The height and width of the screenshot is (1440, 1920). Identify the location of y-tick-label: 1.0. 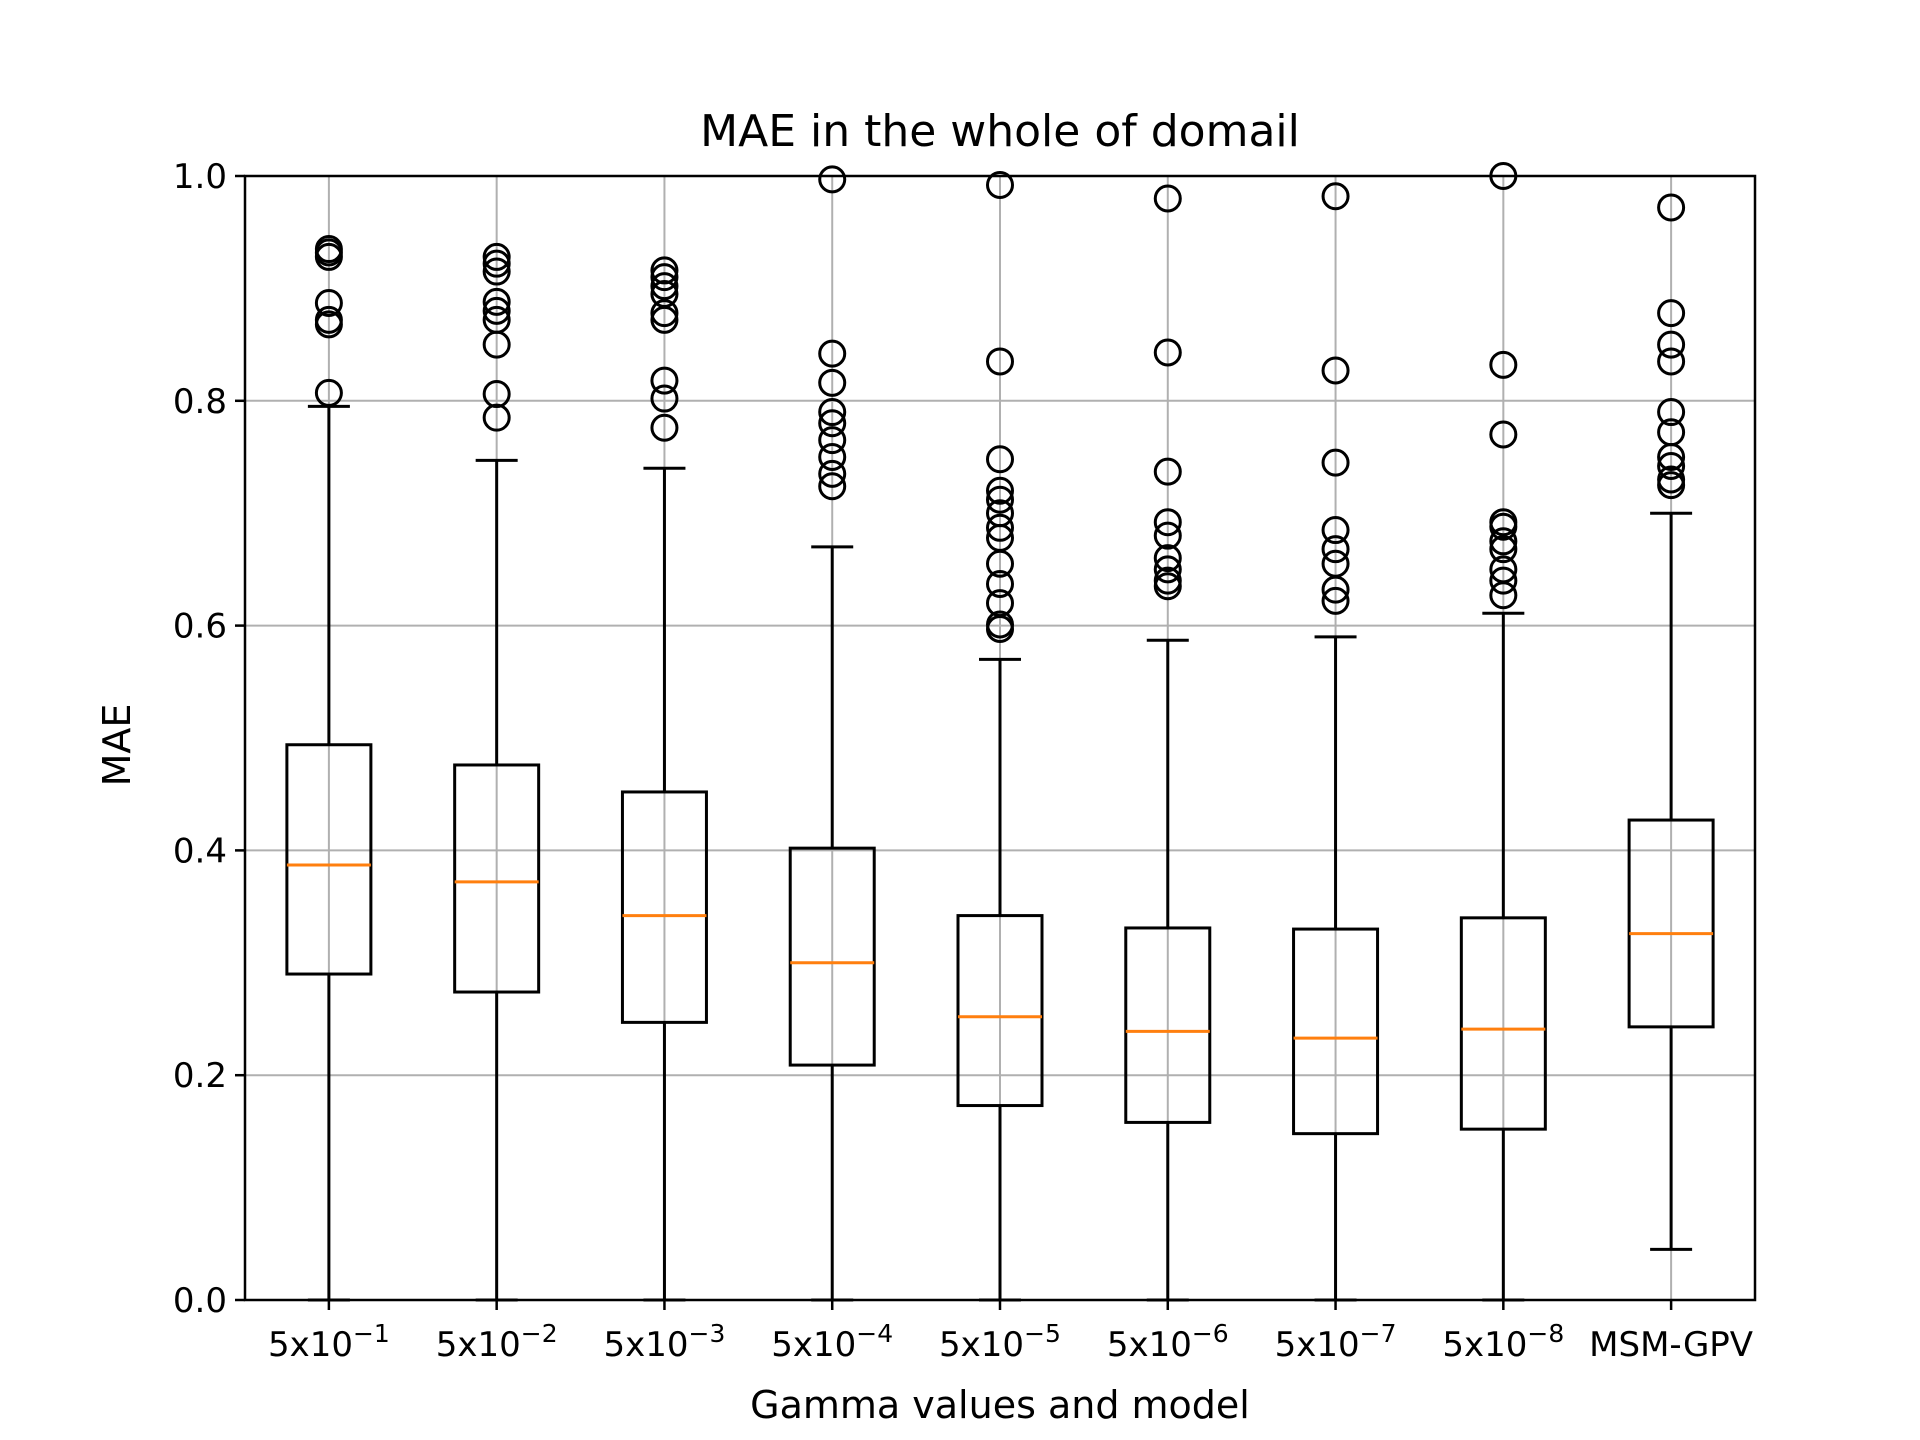
(200, 177).